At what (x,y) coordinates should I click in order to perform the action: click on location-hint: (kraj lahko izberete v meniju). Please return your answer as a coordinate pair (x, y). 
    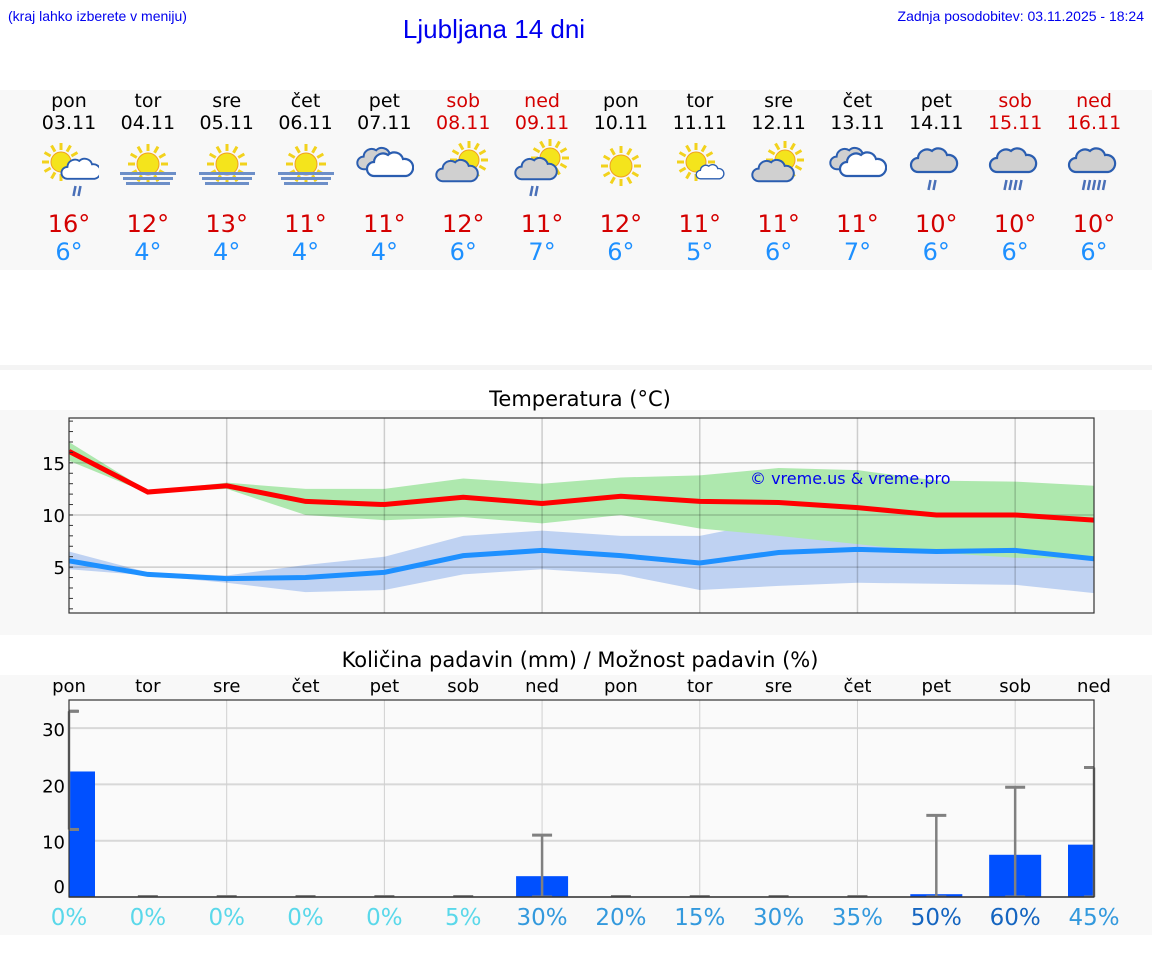
    Looking at the image, I should click on (97, 16).